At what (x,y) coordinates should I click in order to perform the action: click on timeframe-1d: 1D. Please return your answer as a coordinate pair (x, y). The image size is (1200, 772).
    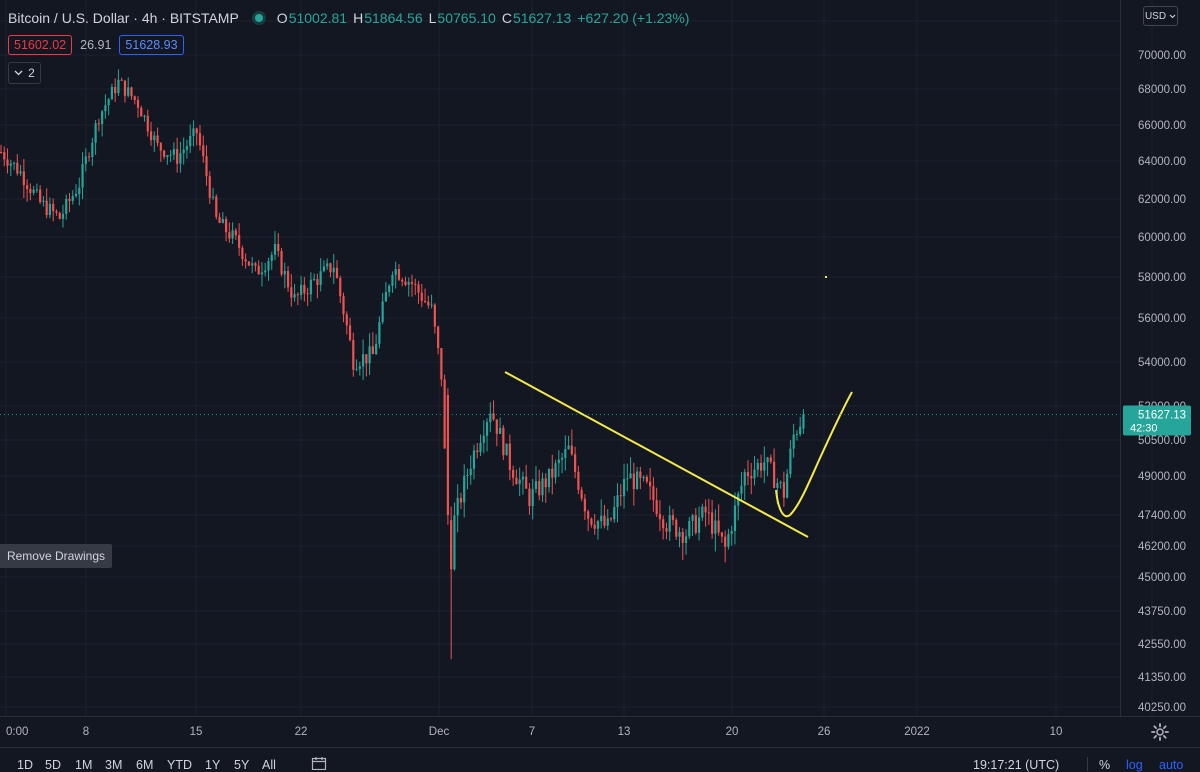
    Looking at the image, I should click on (25, 765).